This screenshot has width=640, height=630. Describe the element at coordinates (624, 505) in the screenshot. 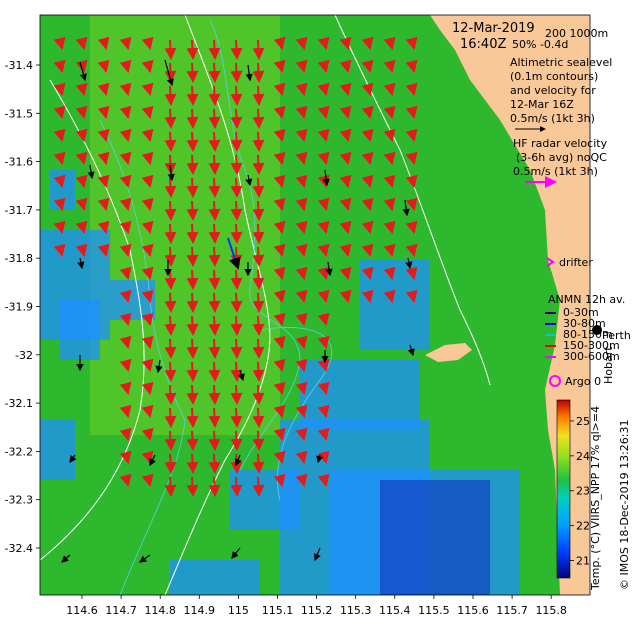

I see `credit-line: © IMOS 18-Dec-2019 13:26:31` at that location.